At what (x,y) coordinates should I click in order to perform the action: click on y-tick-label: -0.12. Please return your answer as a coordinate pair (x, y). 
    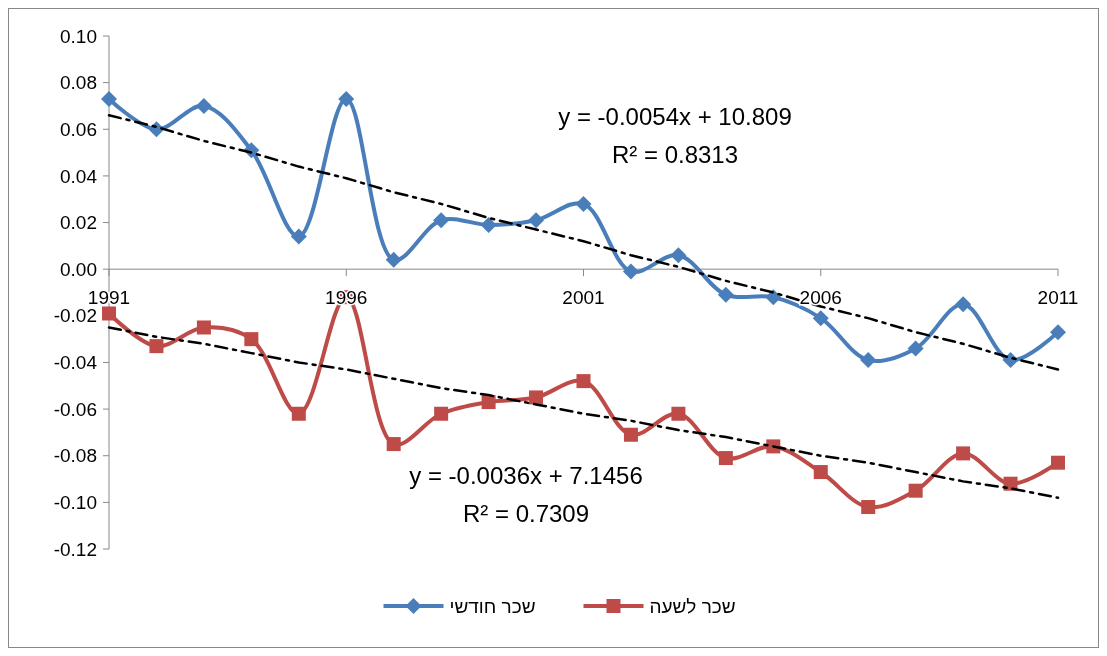
    Looking at the image, I should click on (75, 549).